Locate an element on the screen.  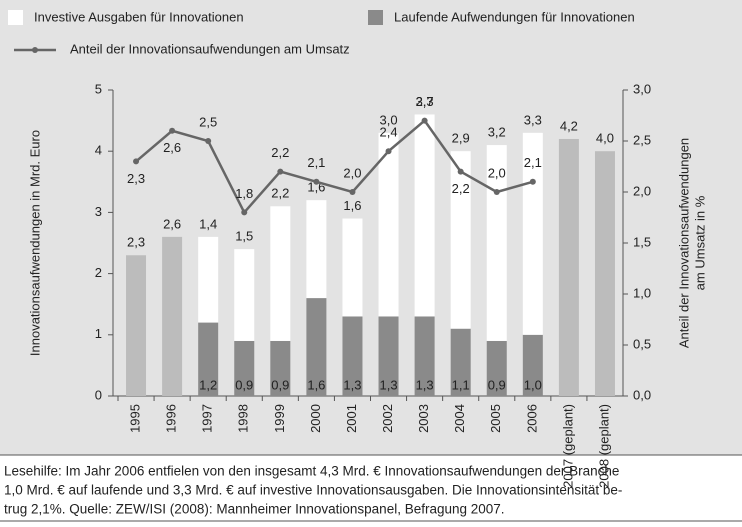
data-label: 2,9 is located at coordinates (461, 138).